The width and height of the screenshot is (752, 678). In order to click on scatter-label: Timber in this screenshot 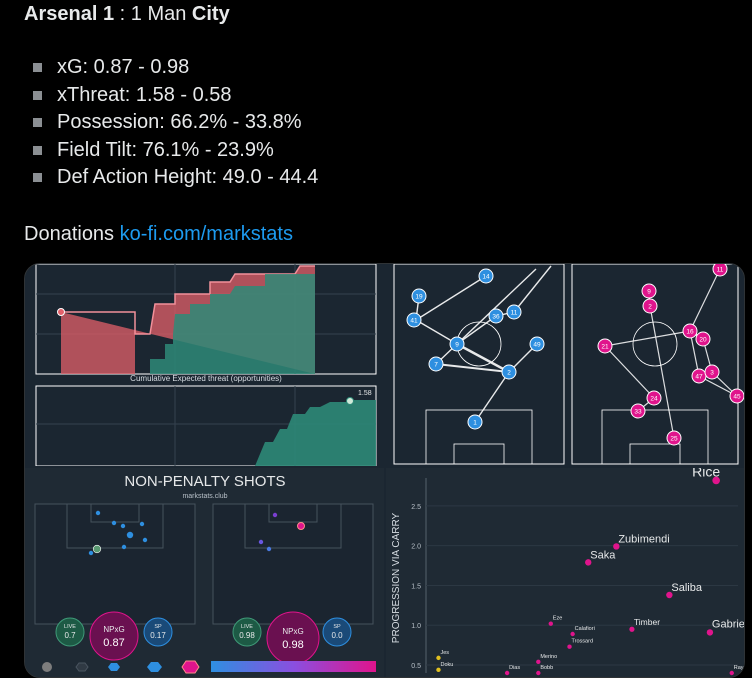, I will do `click(647, 622)`.